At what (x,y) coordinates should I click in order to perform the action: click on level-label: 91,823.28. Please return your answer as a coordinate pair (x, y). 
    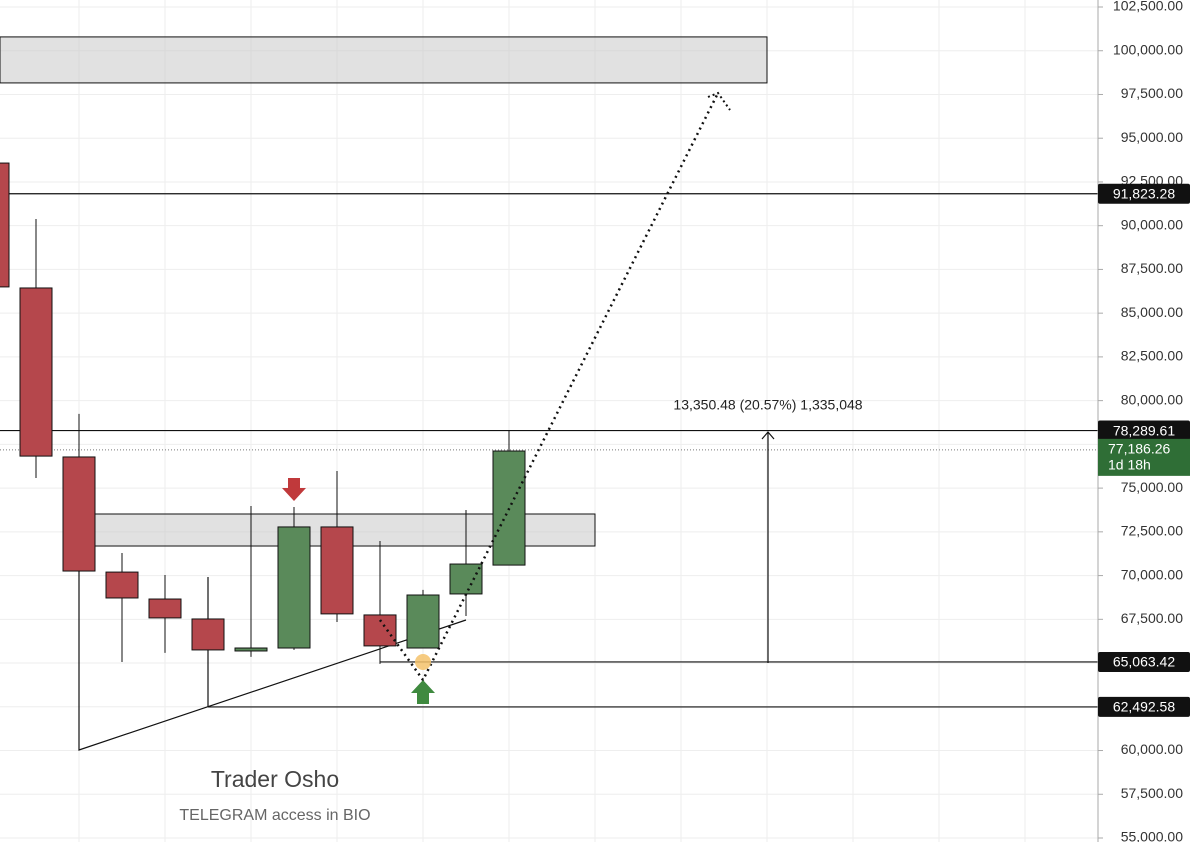
    Looking at the image, I should click on (1144, 193).